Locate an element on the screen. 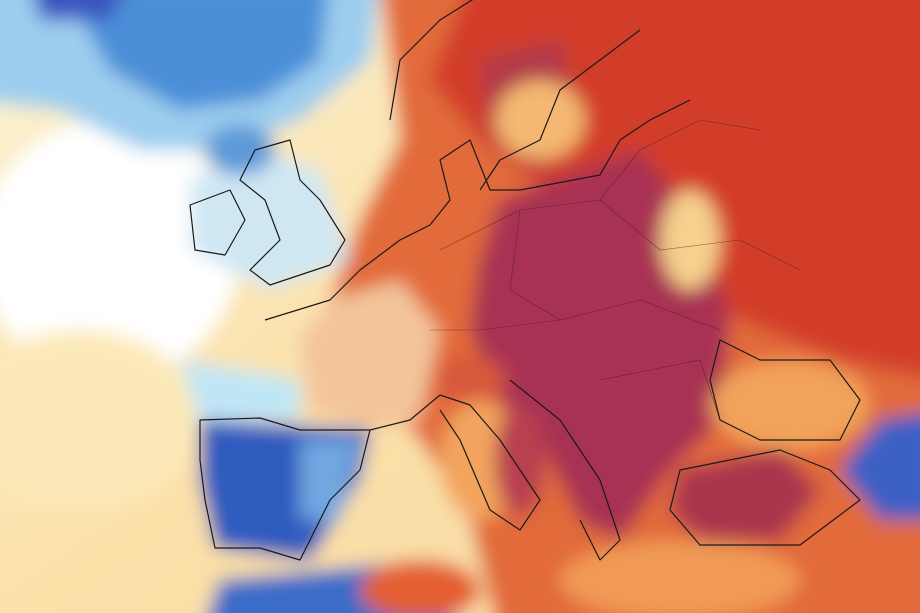  cold-core is located at coordinates (199, 55).